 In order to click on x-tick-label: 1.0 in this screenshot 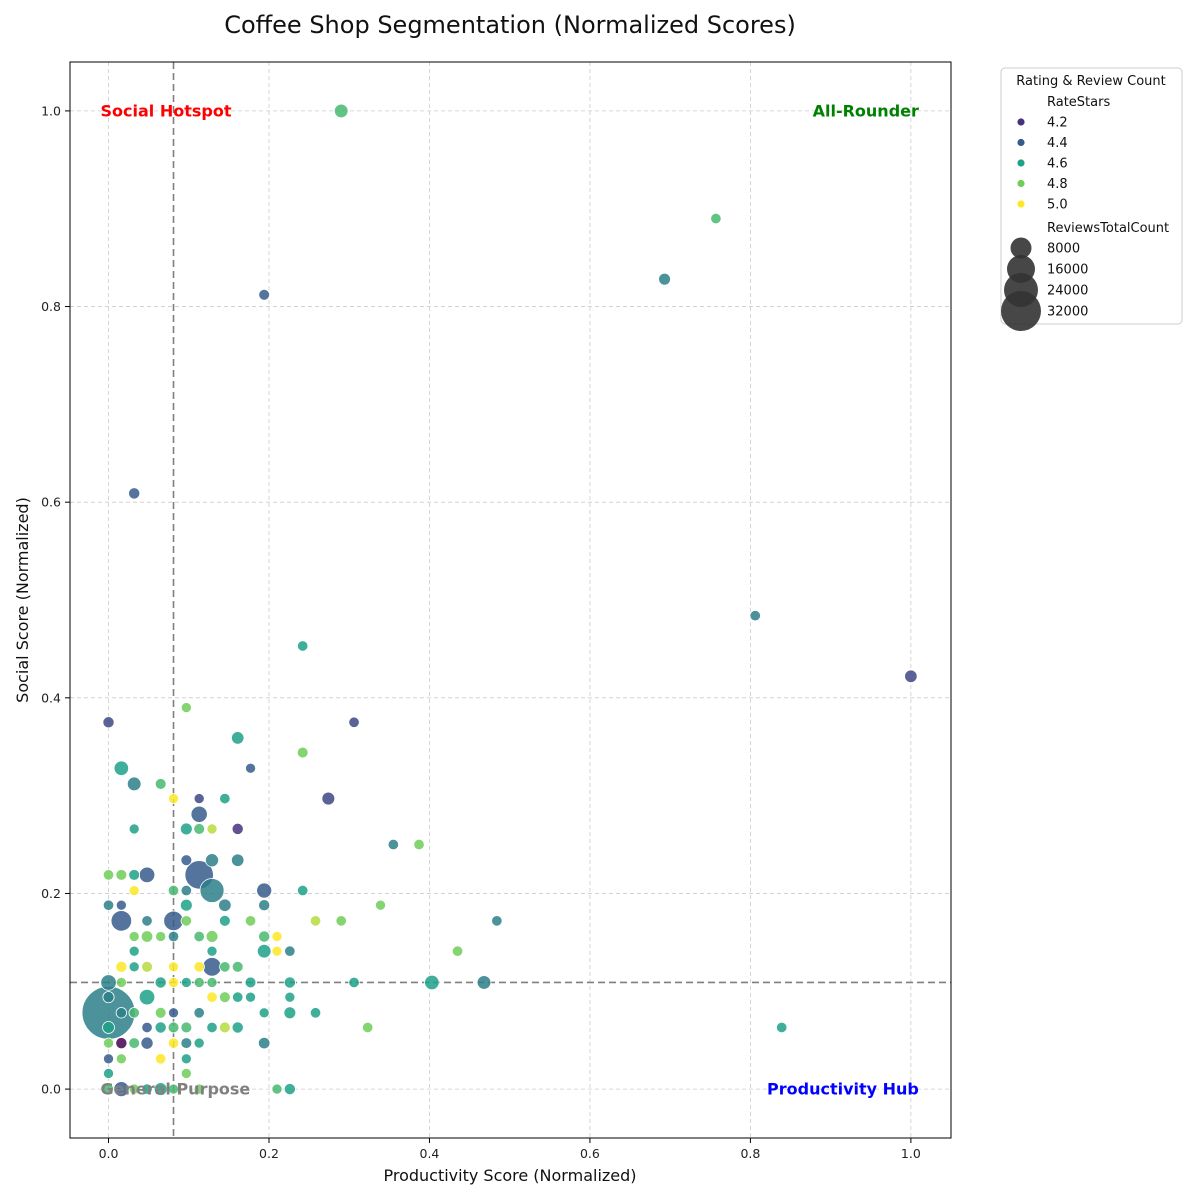, I will do `click(911, 1153)`.